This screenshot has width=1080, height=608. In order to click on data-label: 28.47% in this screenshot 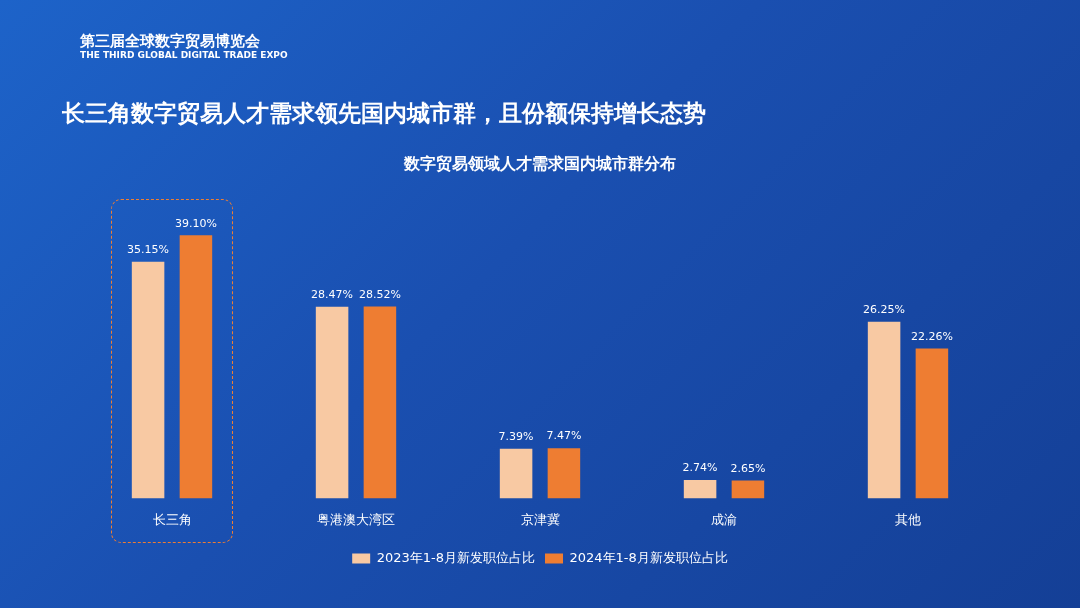, I will do `click(332, 295)`.